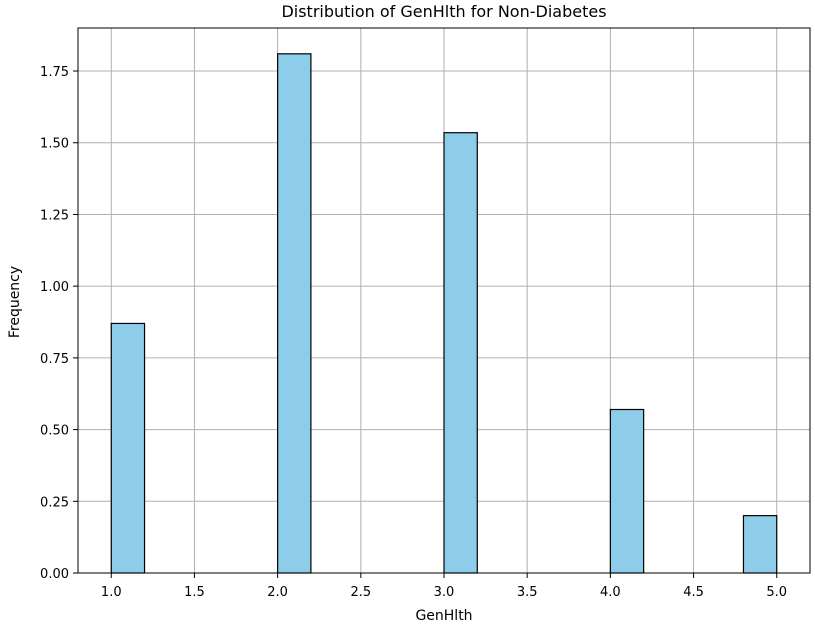 The image size is (815, 629). Describe the element at coordinates (194, 592) in the screenshot. I see `x-tick-label: 1.5` at that location.